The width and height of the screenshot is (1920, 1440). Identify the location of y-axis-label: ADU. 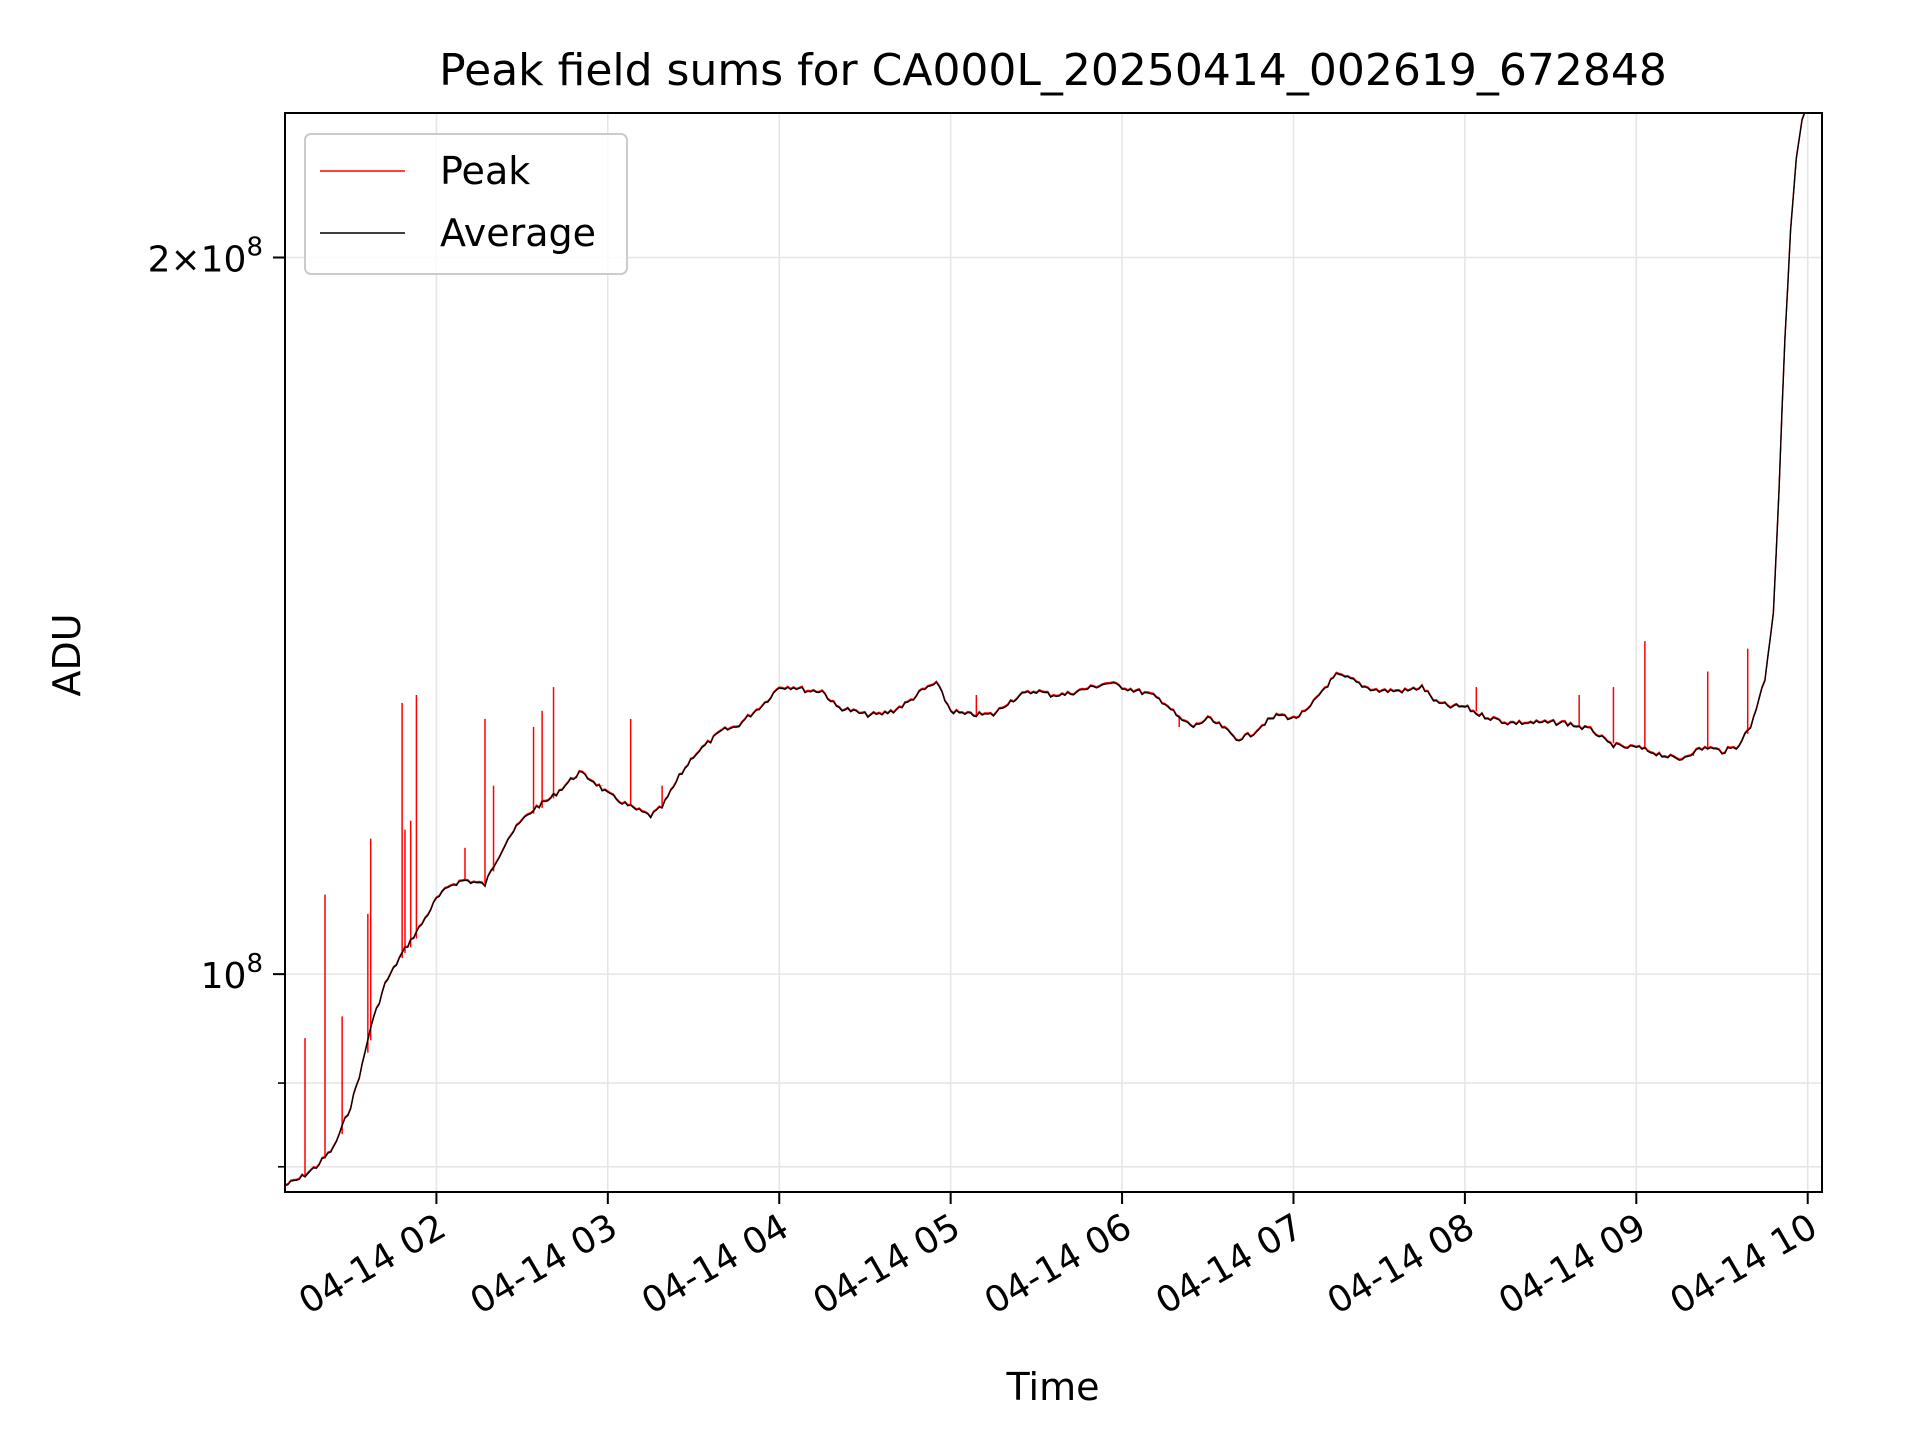
(67, 654).